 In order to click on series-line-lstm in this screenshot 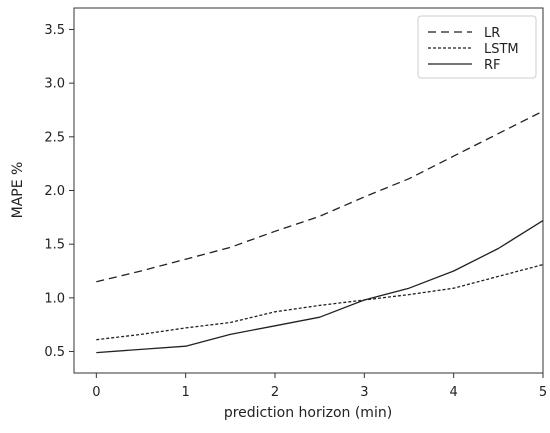, I will do `click(320, 302)`.